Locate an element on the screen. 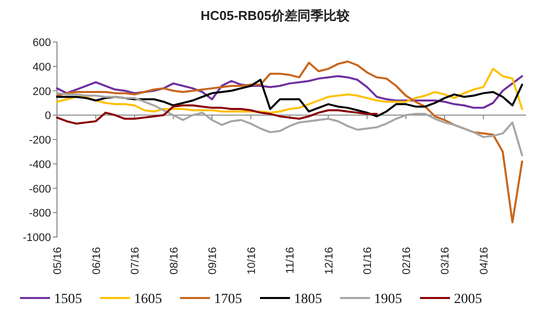  x-tick-label: 08/16 is located at coordinates (174, 261).